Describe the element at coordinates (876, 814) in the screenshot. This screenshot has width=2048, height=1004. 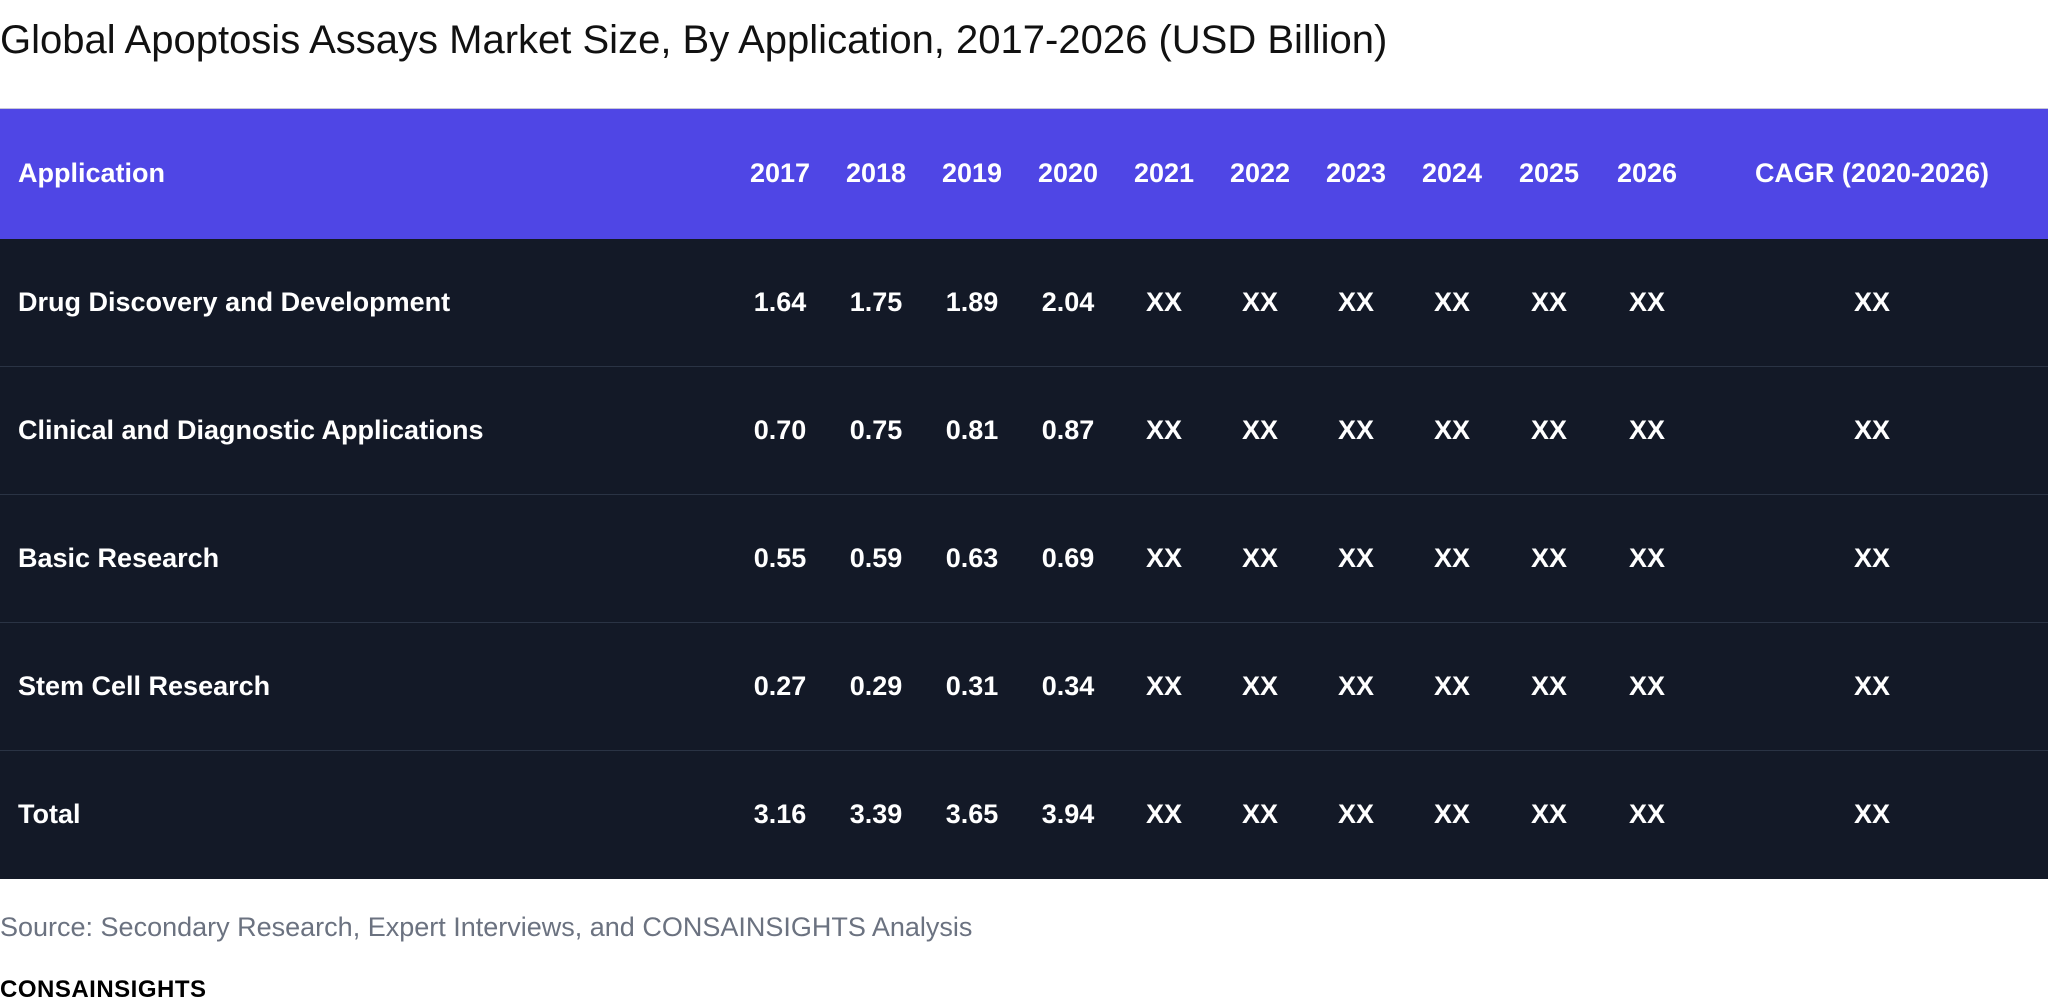
I see `table-cell: 3.39` at that location.